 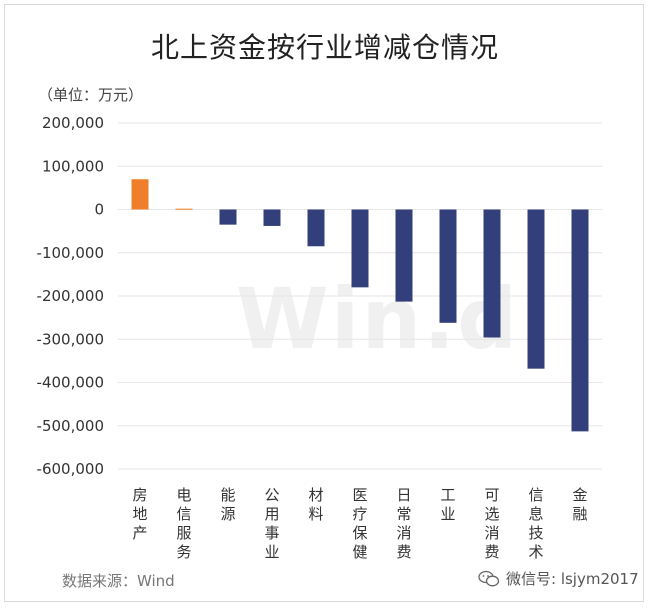 I want to click on wechat-icon, so click(x=489, y=578).